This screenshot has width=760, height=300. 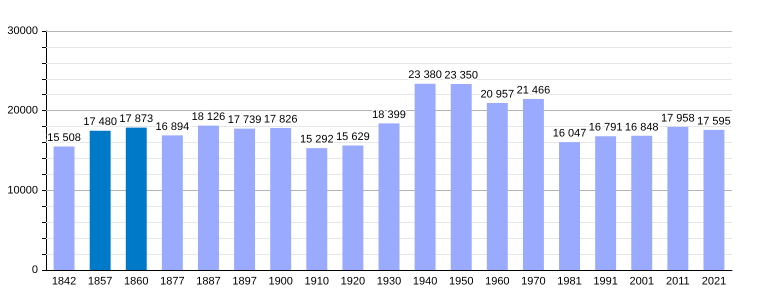 What do you see at coordinates (605, 282) in the screenshot?
I see `x-tick-label: 1991` at bounding box center [605, 282].